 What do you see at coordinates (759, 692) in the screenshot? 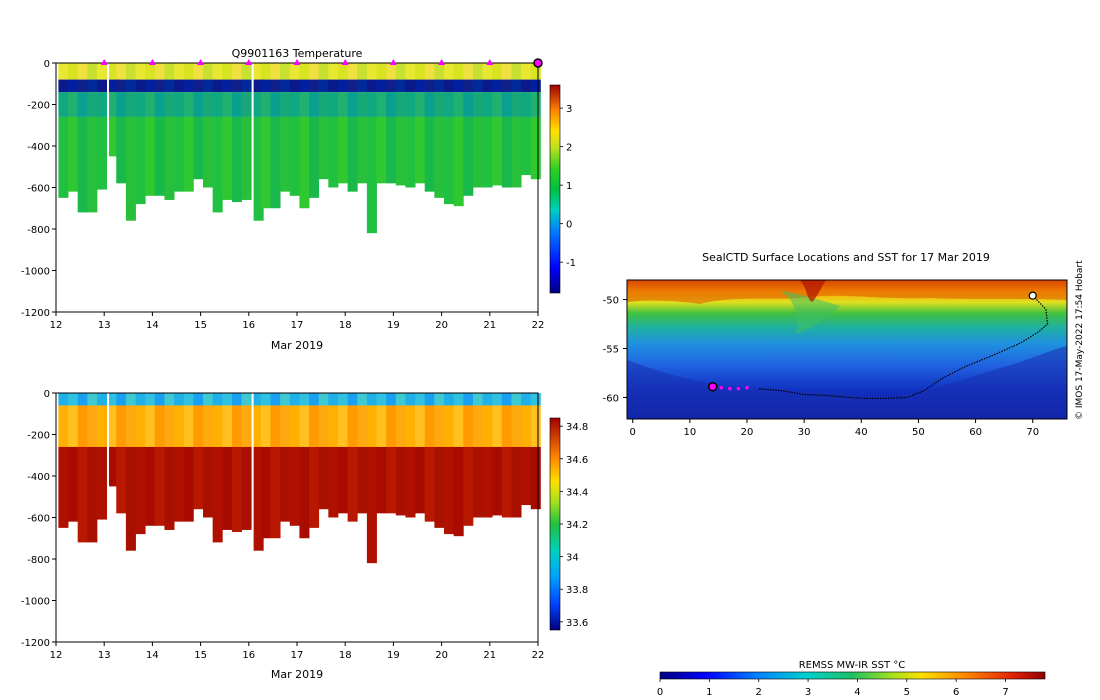
I see `sst-colorbar-tick-label: 2` at bounding box center [759, 692].